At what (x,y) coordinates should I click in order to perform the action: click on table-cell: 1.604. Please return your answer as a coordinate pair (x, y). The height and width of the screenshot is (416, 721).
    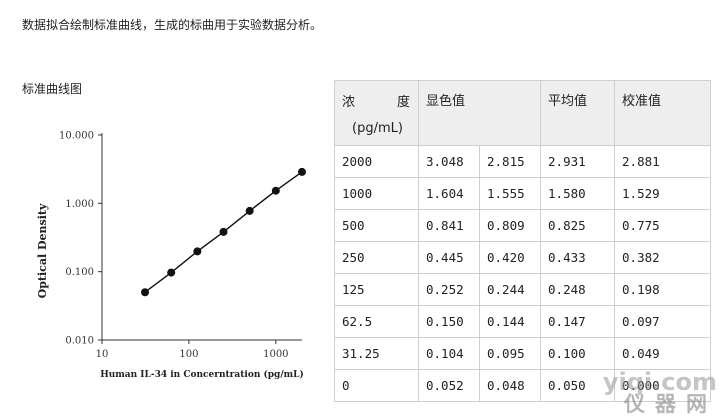
    Looking at the image, I should click on (449, 193).